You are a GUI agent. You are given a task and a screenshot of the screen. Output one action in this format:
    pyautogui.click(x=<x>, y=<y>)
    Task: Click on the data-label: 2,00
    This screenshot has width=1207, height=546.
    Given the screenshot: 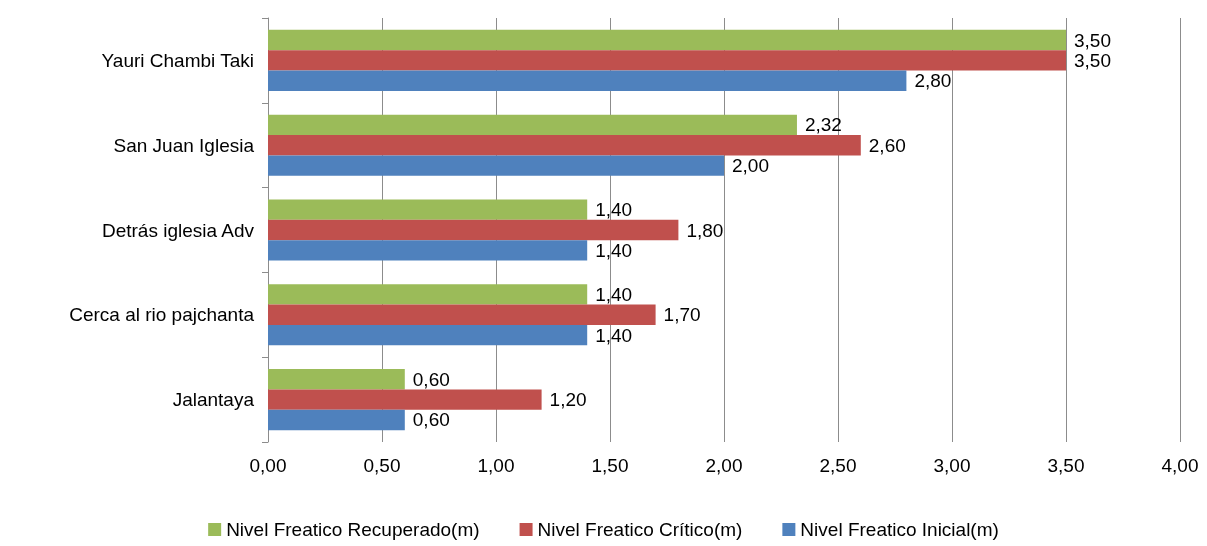 What is the action you would take?
    pyautogui.click(x=750, y=166)
    